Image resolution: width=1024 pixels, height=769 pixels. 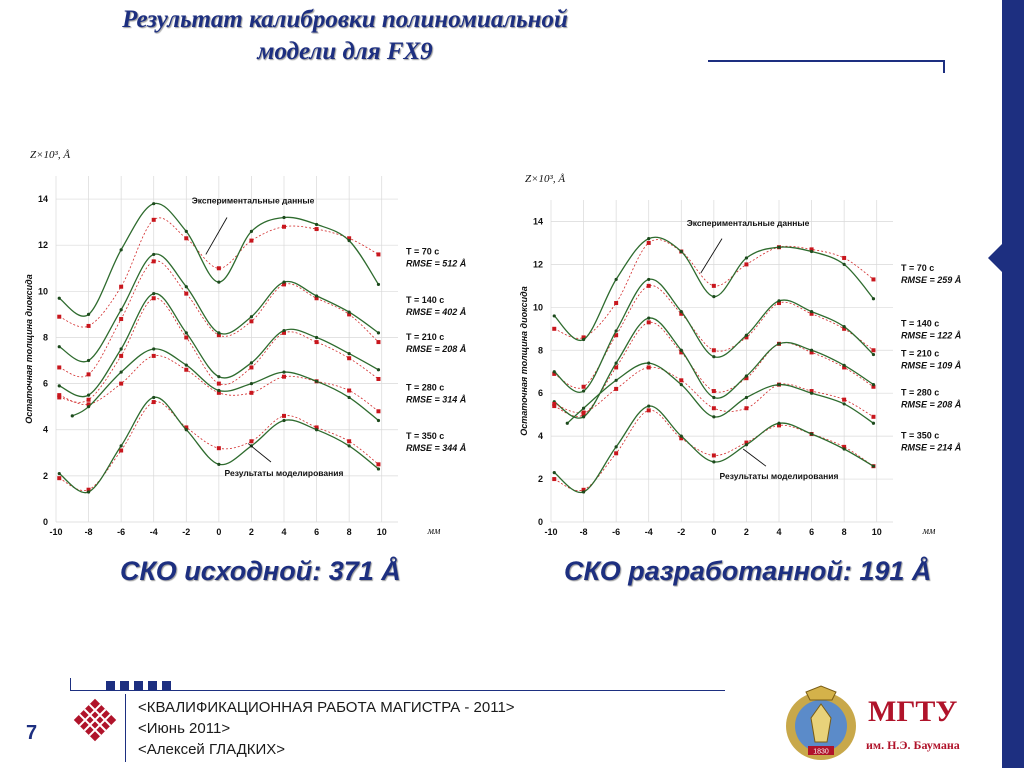 What do you see at coordinates (436, 448) in the screenshot?
I see `curve-rmse-label: RMSE = 344 Å` at bounding box center [436, 448].